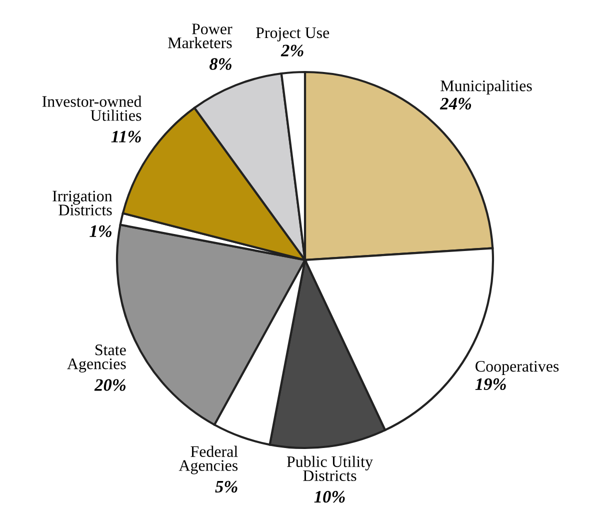 The width and height of the screenshot is (611, 527). Describe the element at coordinates (226, 486) in the screenshot. I see `data-label: 5%` at that location.